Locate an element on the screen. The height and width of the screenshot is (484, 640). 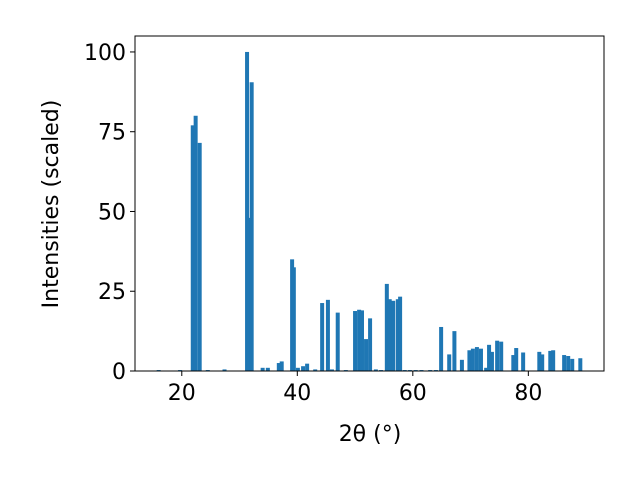
x-axis-label: 2θ (°) is located at coordinates (370, 434).